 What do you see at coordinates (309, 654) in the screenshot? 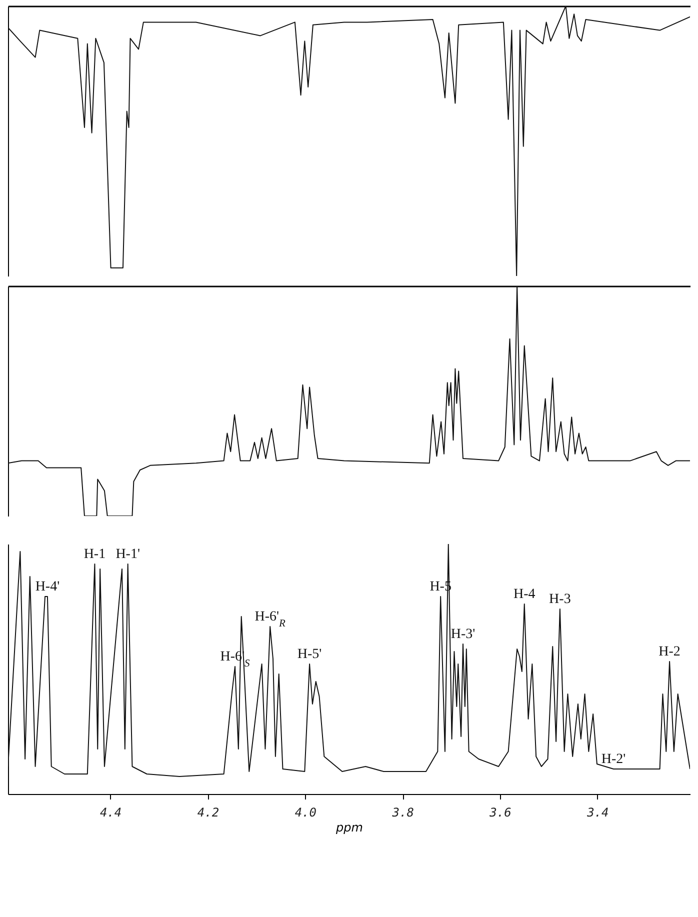
I see `annotation: H-5'` at bounding box center [309, 654].